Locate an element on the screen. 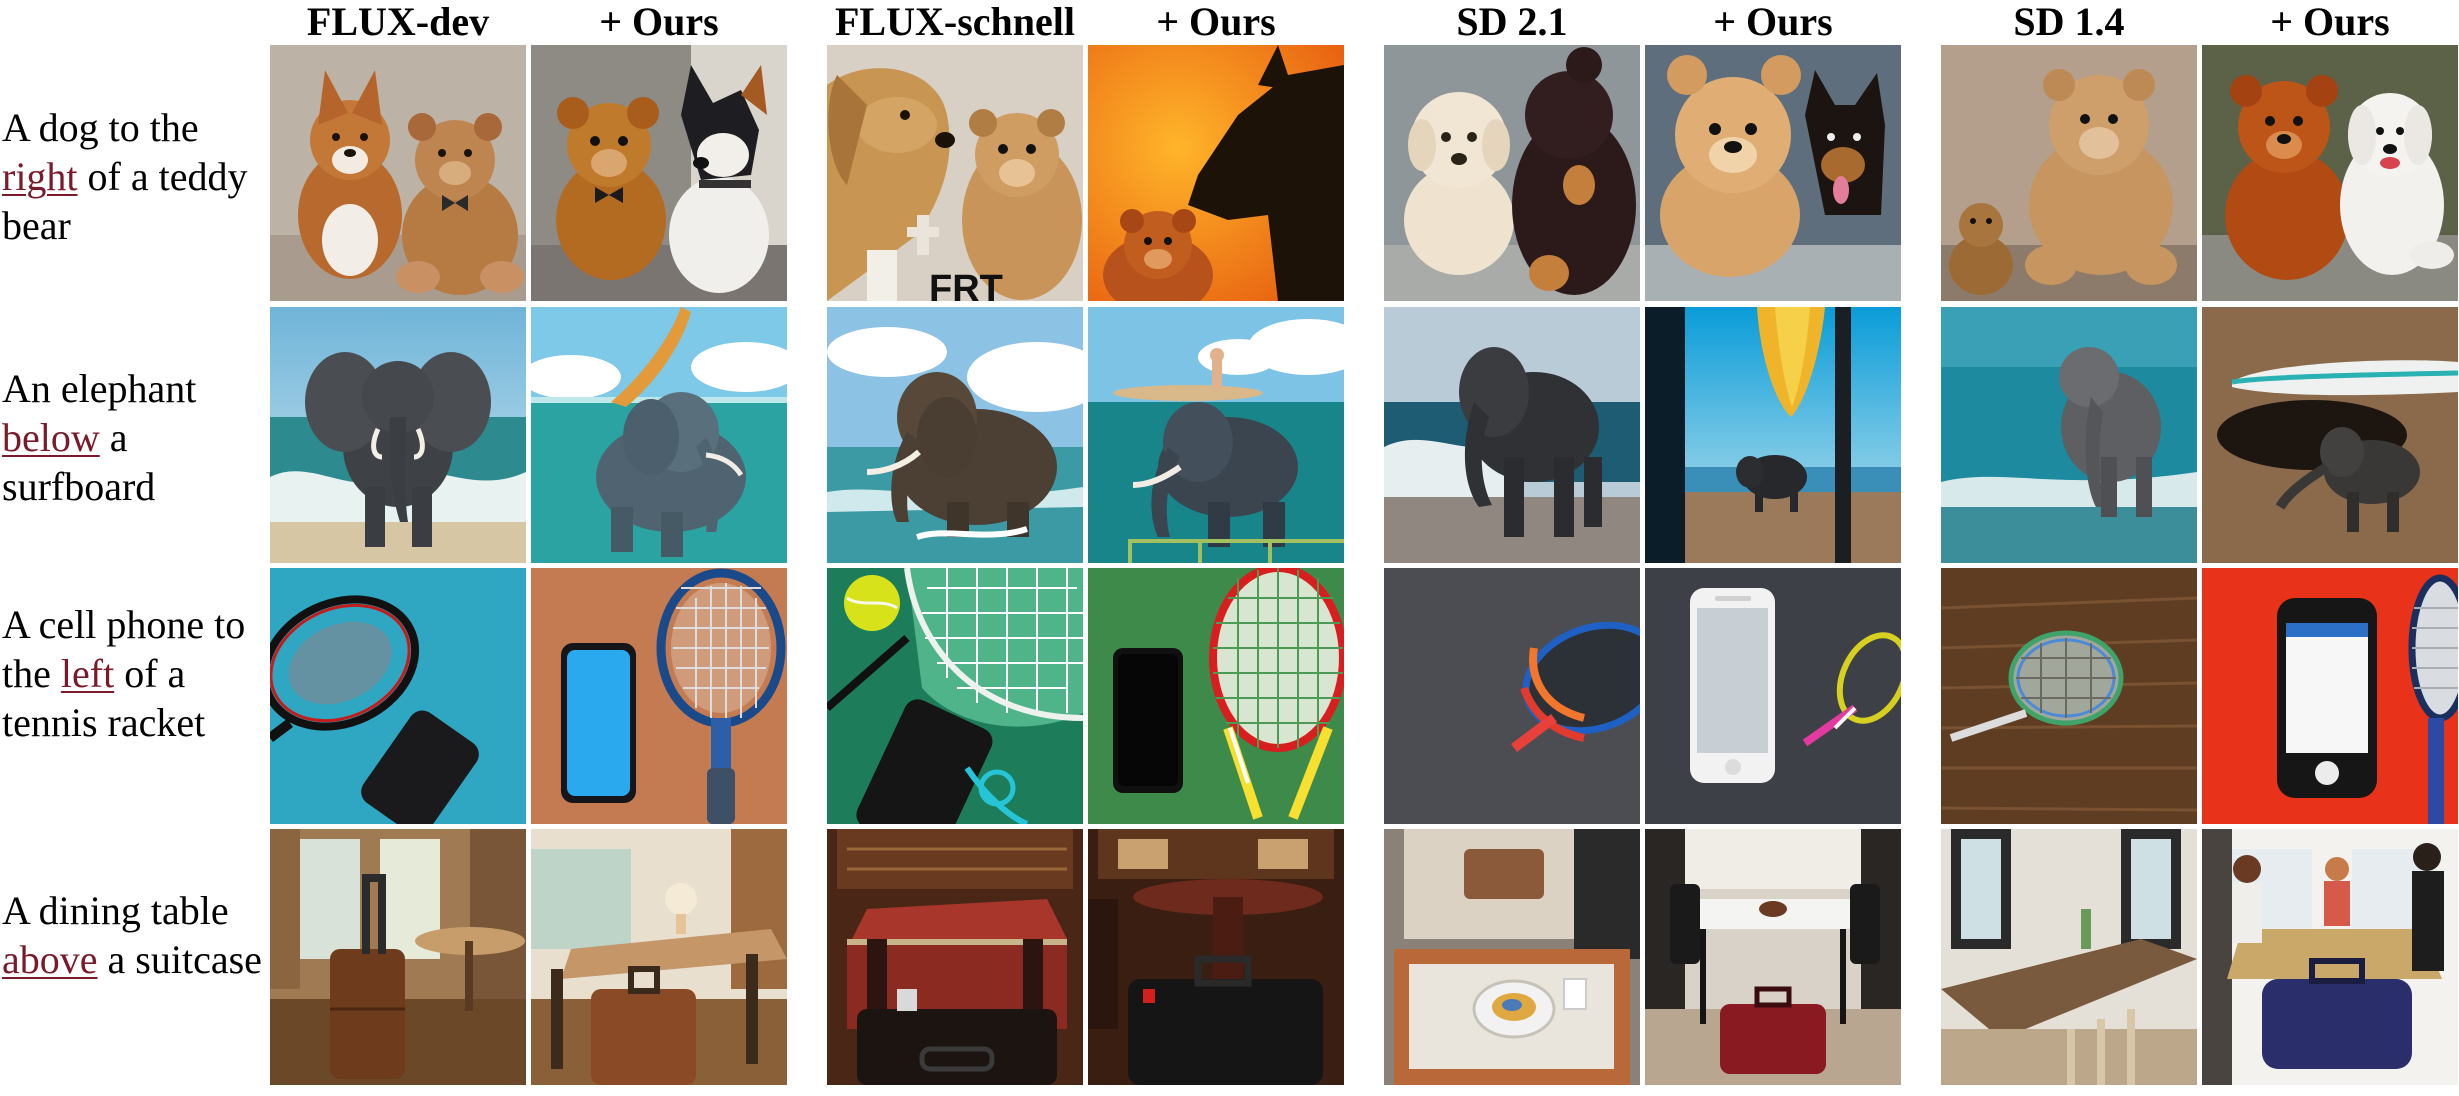 Image resolution: width=2459 pixels, height=1096 pixels. prompt-text: a surfboard is located at coordinates (79, 462).